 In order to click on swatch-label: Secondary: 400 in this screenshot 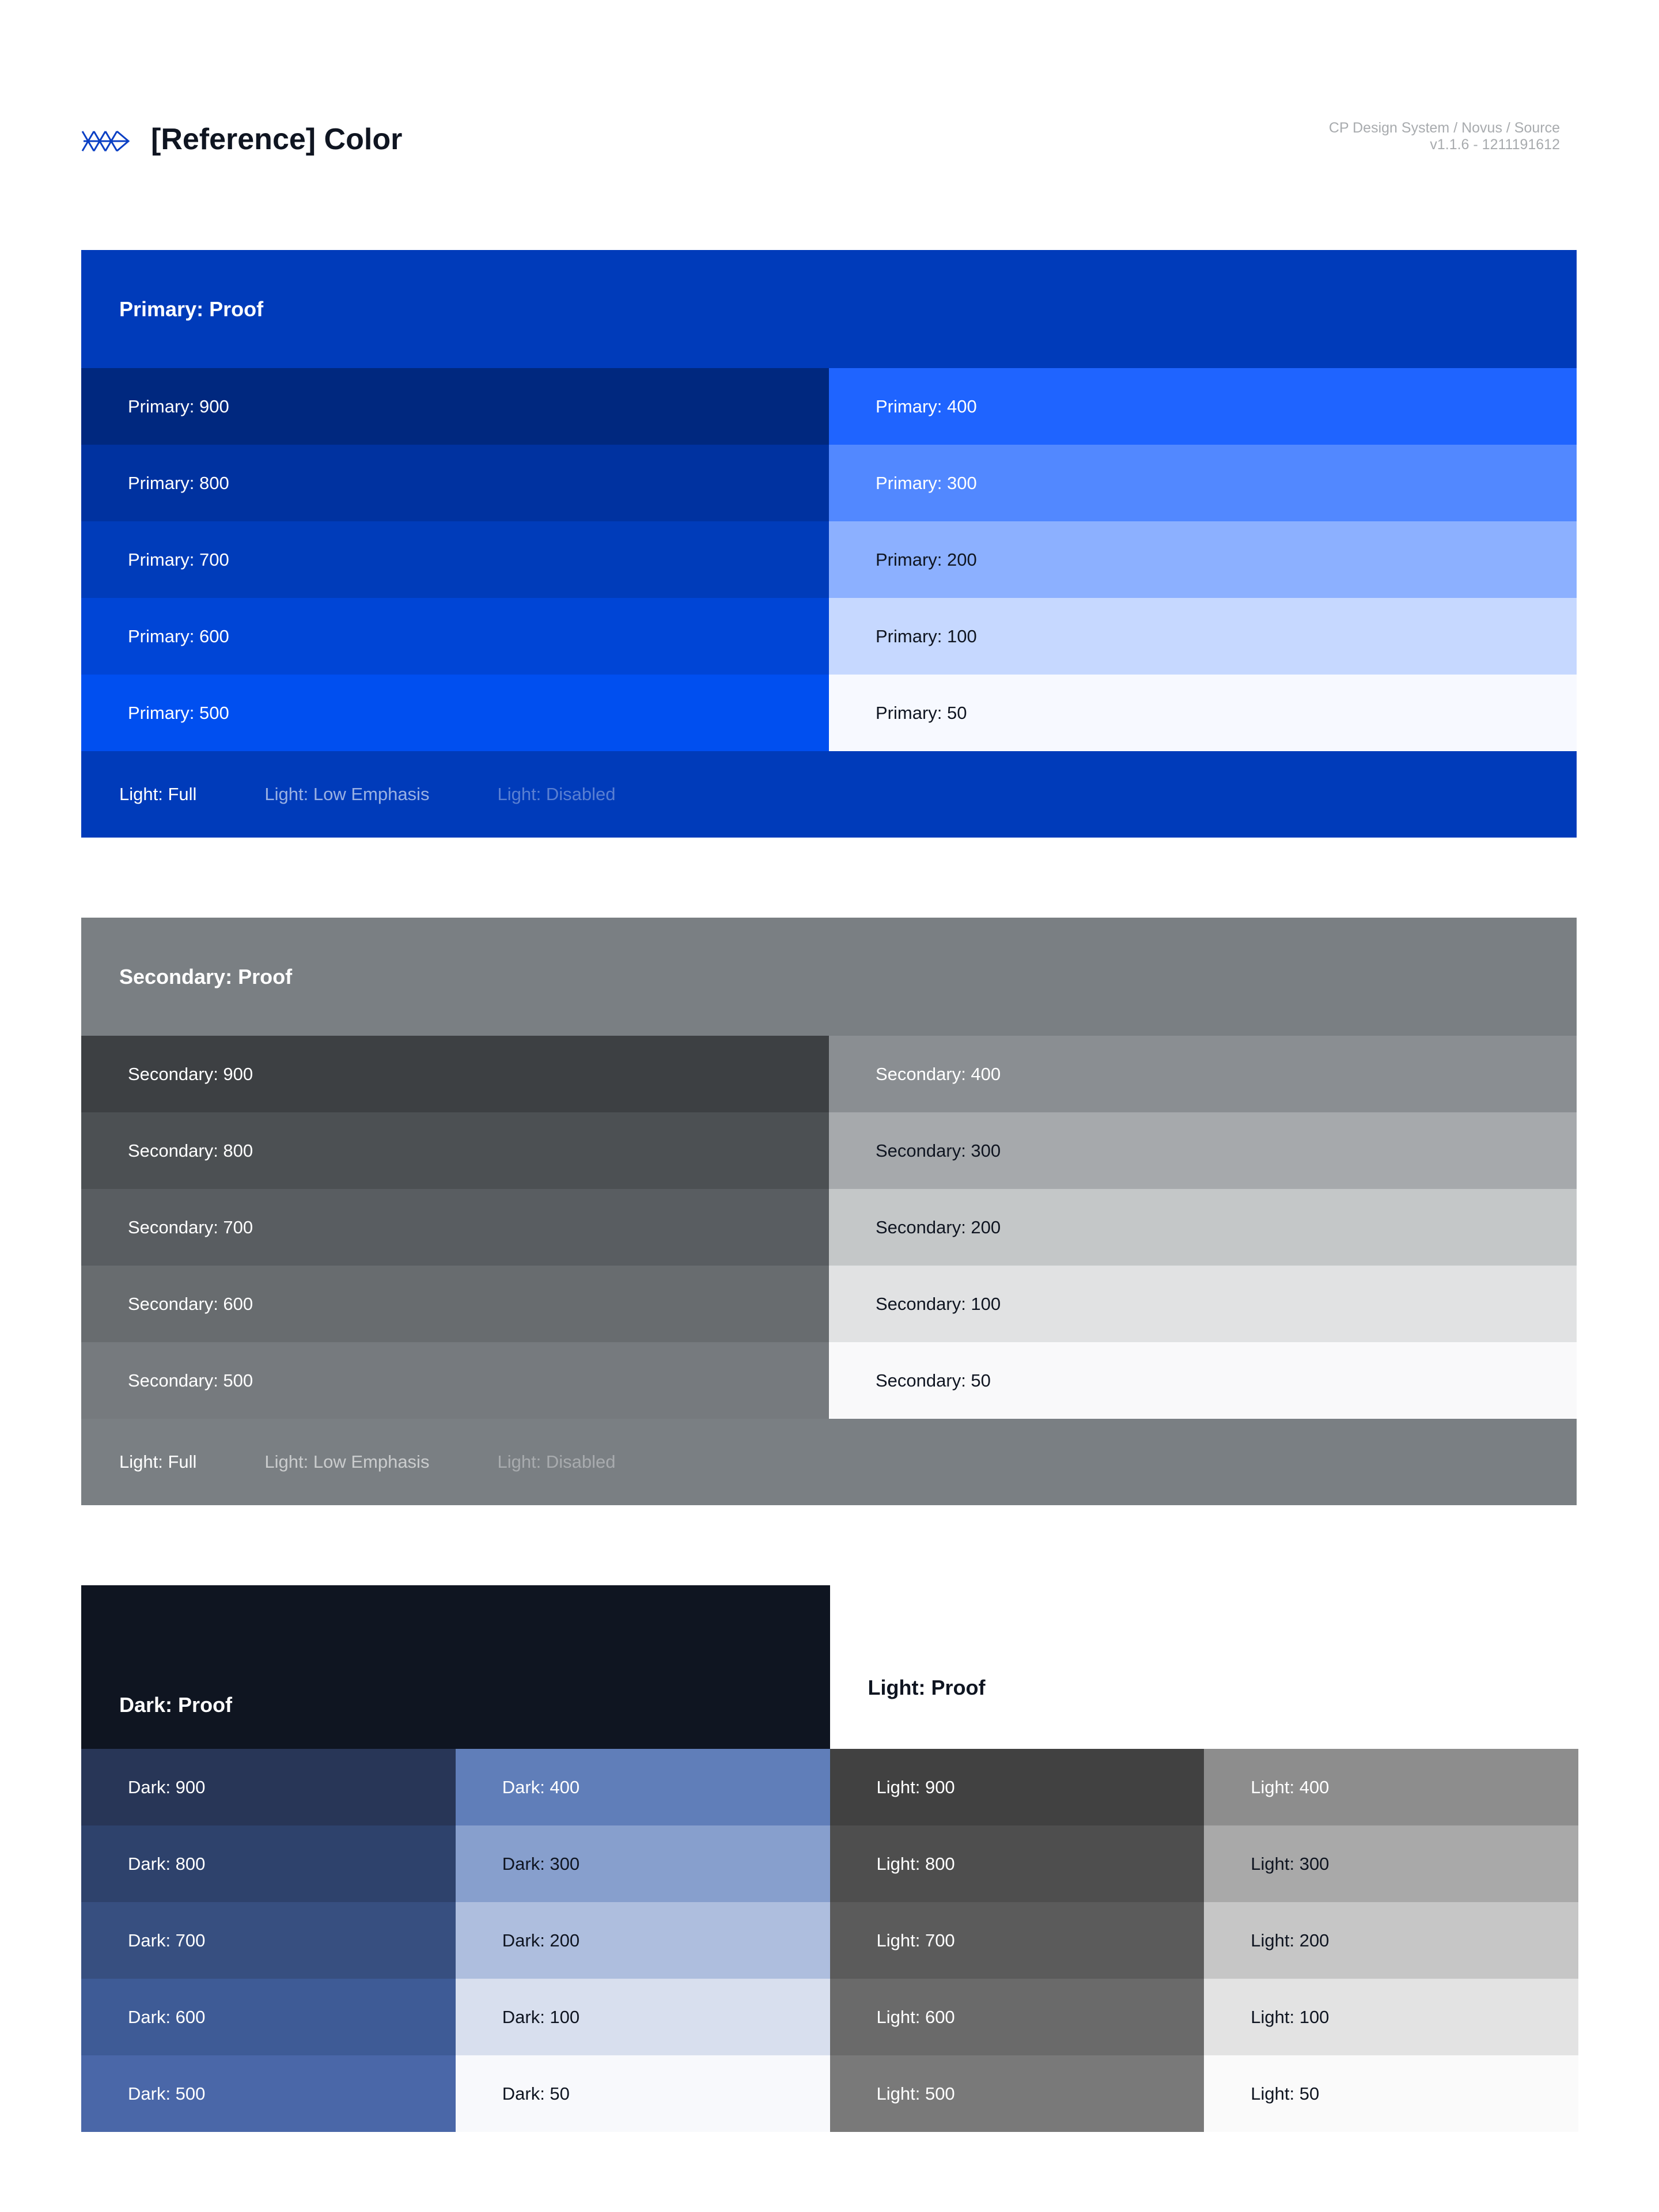, I will do `click(938, 1073)`.